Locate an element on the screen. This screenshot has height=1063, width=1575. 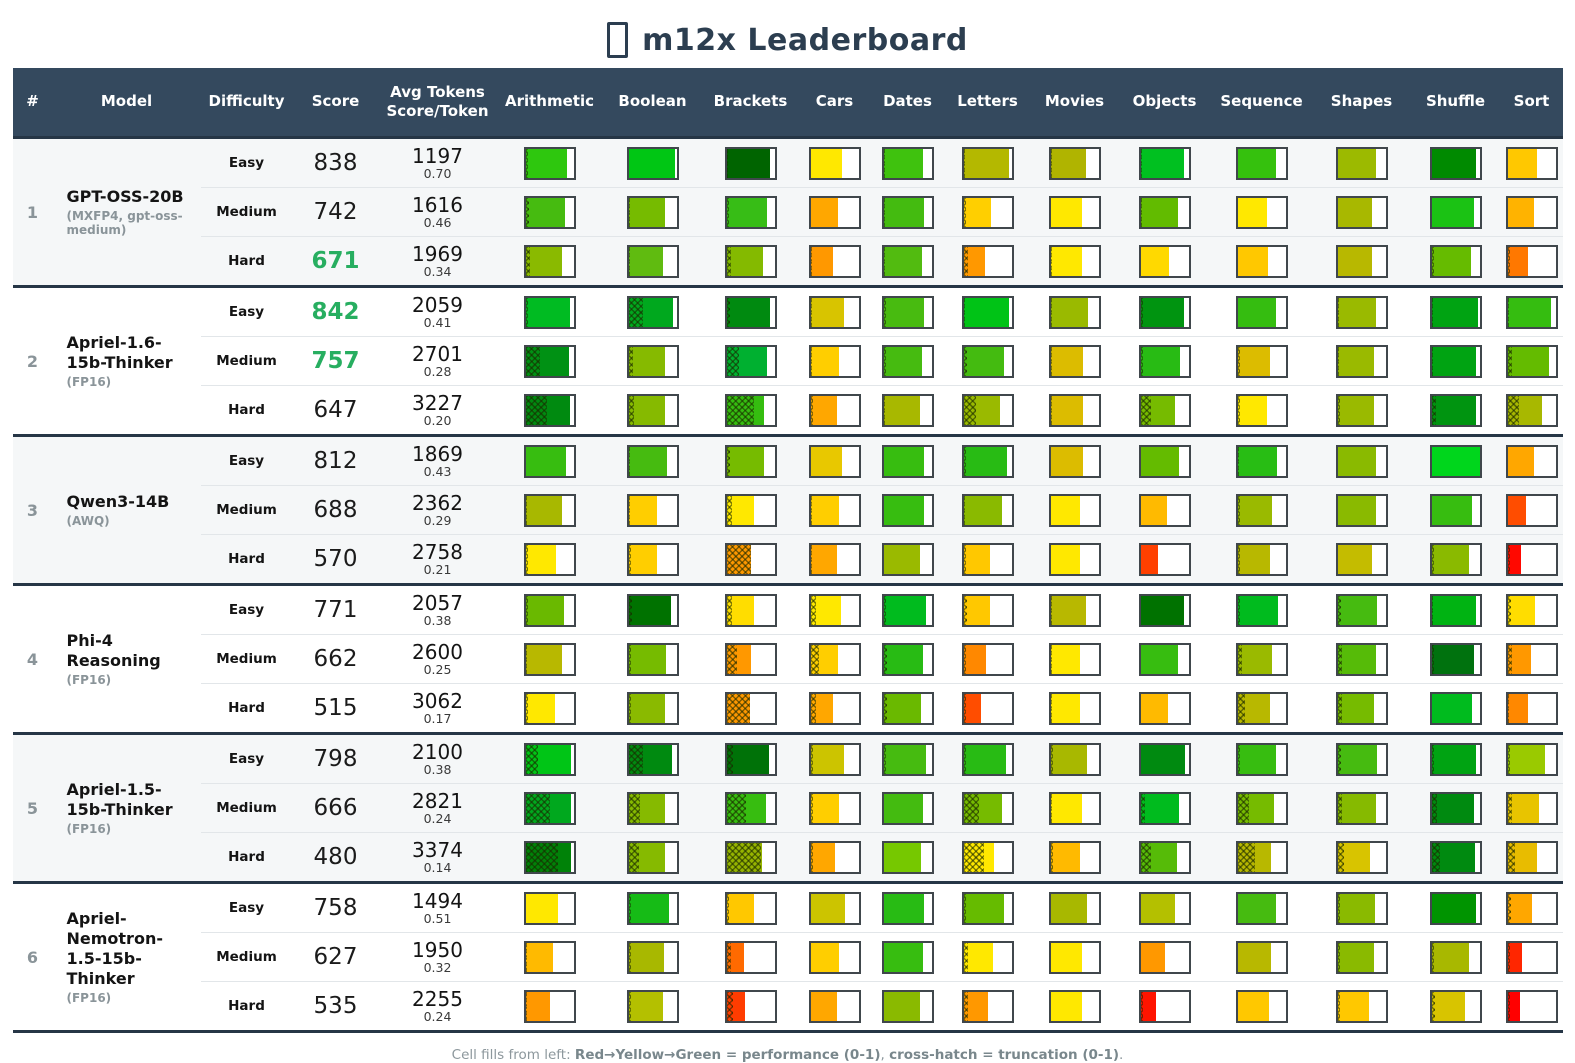
column-header-cars: Cars is located at coordinates (834, 103).